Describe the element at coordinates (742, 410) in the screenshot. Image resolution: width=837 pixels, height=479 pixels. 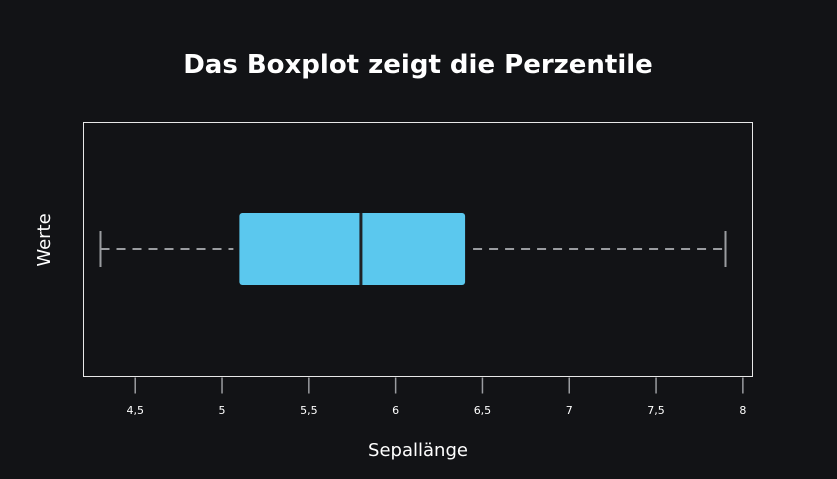
I see `x-tick-label: 8` at that location.